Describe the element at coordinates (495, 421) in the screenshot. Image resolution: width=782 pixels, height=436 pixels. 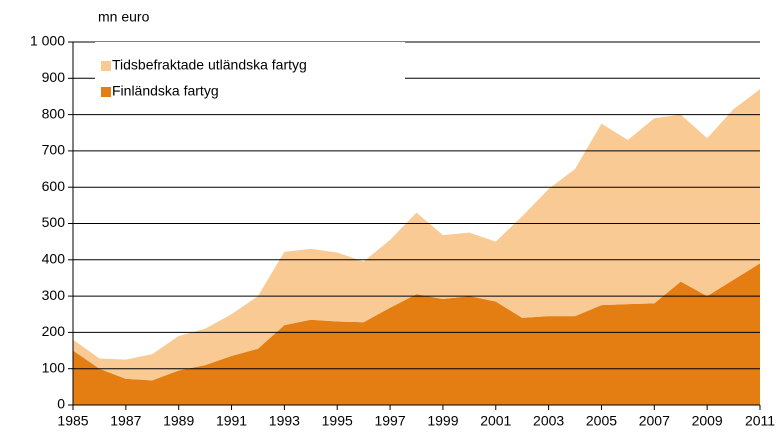
I see `x-tick-label: 2001` at that location.